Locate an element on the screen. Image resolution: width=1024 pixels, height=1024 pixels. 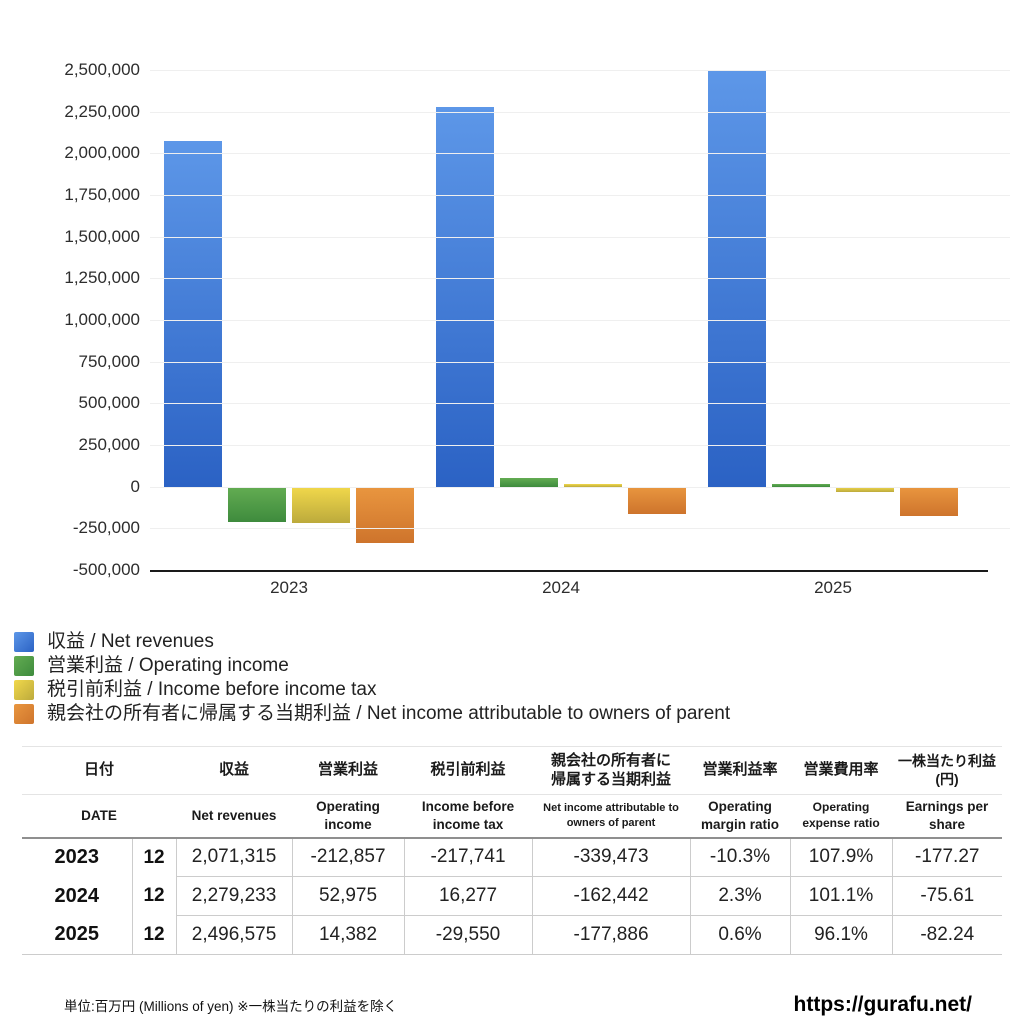
bar-net-revenues-2023 is located at coordinates (193, 314).